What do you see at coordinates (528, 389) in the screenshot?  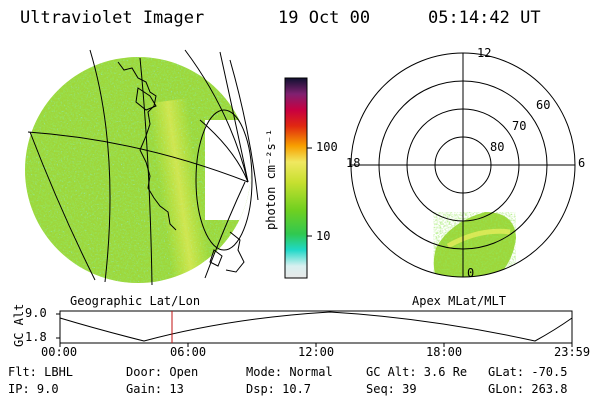 I see `geo-longitude-value: GLon: 263.8` at bounding box center [528, 389].